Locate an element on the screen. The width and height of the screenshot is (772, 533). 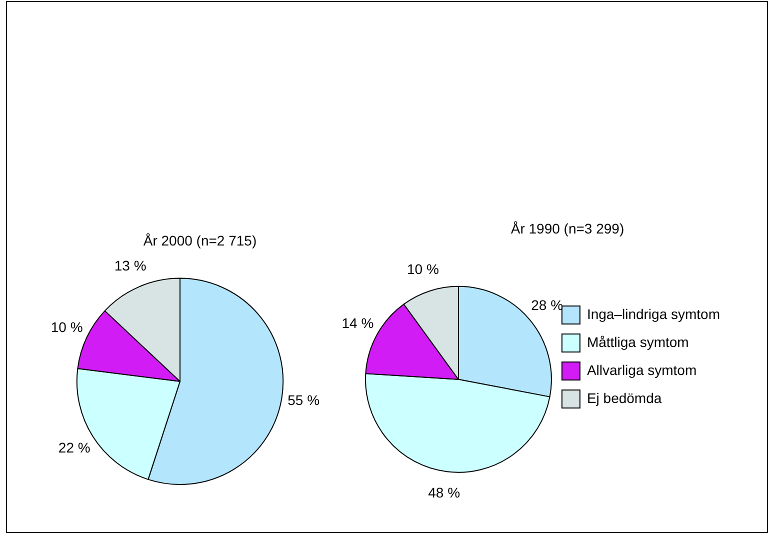
data-label: 14 % is located at coordinates (358, 322).